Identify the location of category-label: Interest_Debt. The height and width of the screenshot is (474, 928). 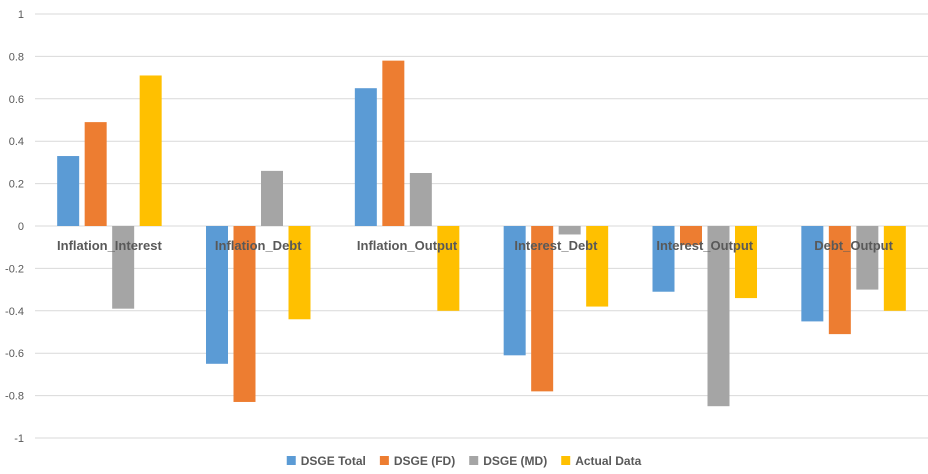
(556, 245).